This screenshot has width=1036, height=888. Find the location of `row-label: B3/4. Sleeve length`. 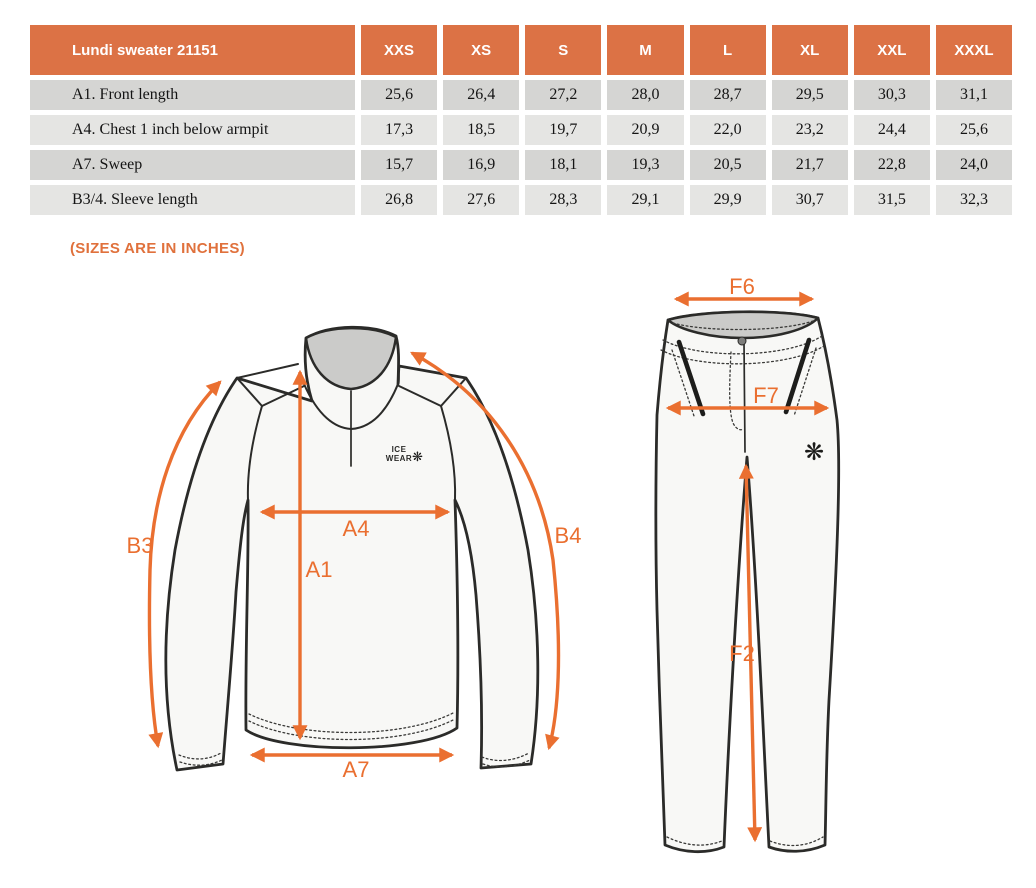

row-label: B3/4. Sleeve length is located at coordinates (192, 200).